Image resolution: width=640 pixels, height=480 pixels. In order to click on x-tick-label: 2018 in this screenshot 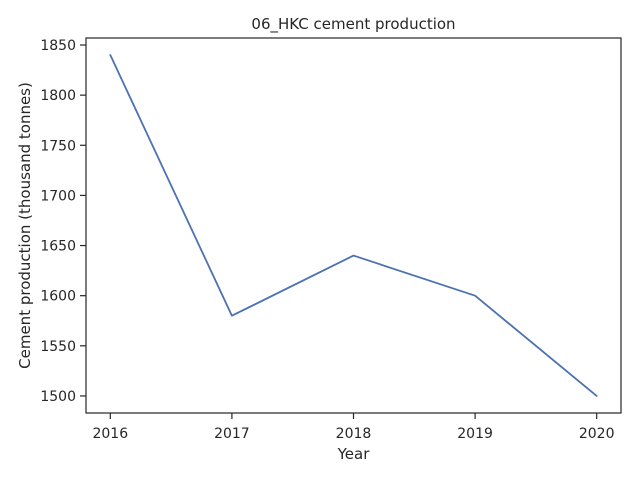, I will do `click(354, 434)`.